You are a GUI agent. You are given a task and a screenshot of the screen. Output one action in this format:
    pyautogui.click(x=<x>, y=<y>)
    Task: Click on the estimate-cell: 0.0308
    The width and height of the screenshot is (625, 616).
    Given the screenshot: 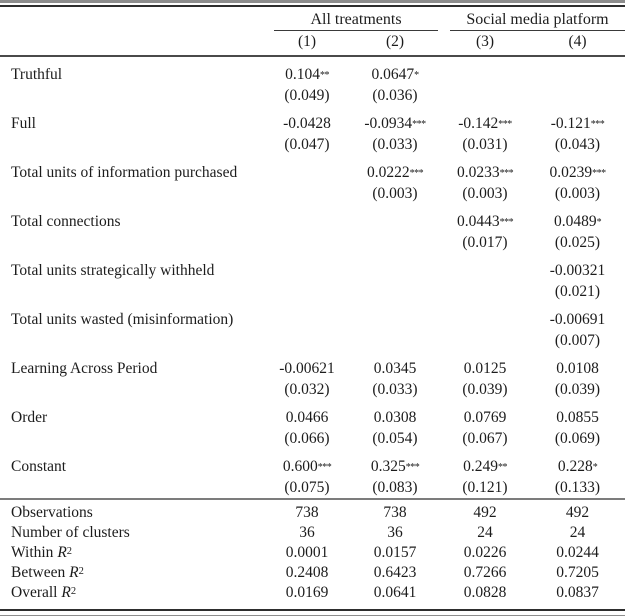 What is the action you would take?
    pyautogui.click(x=395, y=417)
    